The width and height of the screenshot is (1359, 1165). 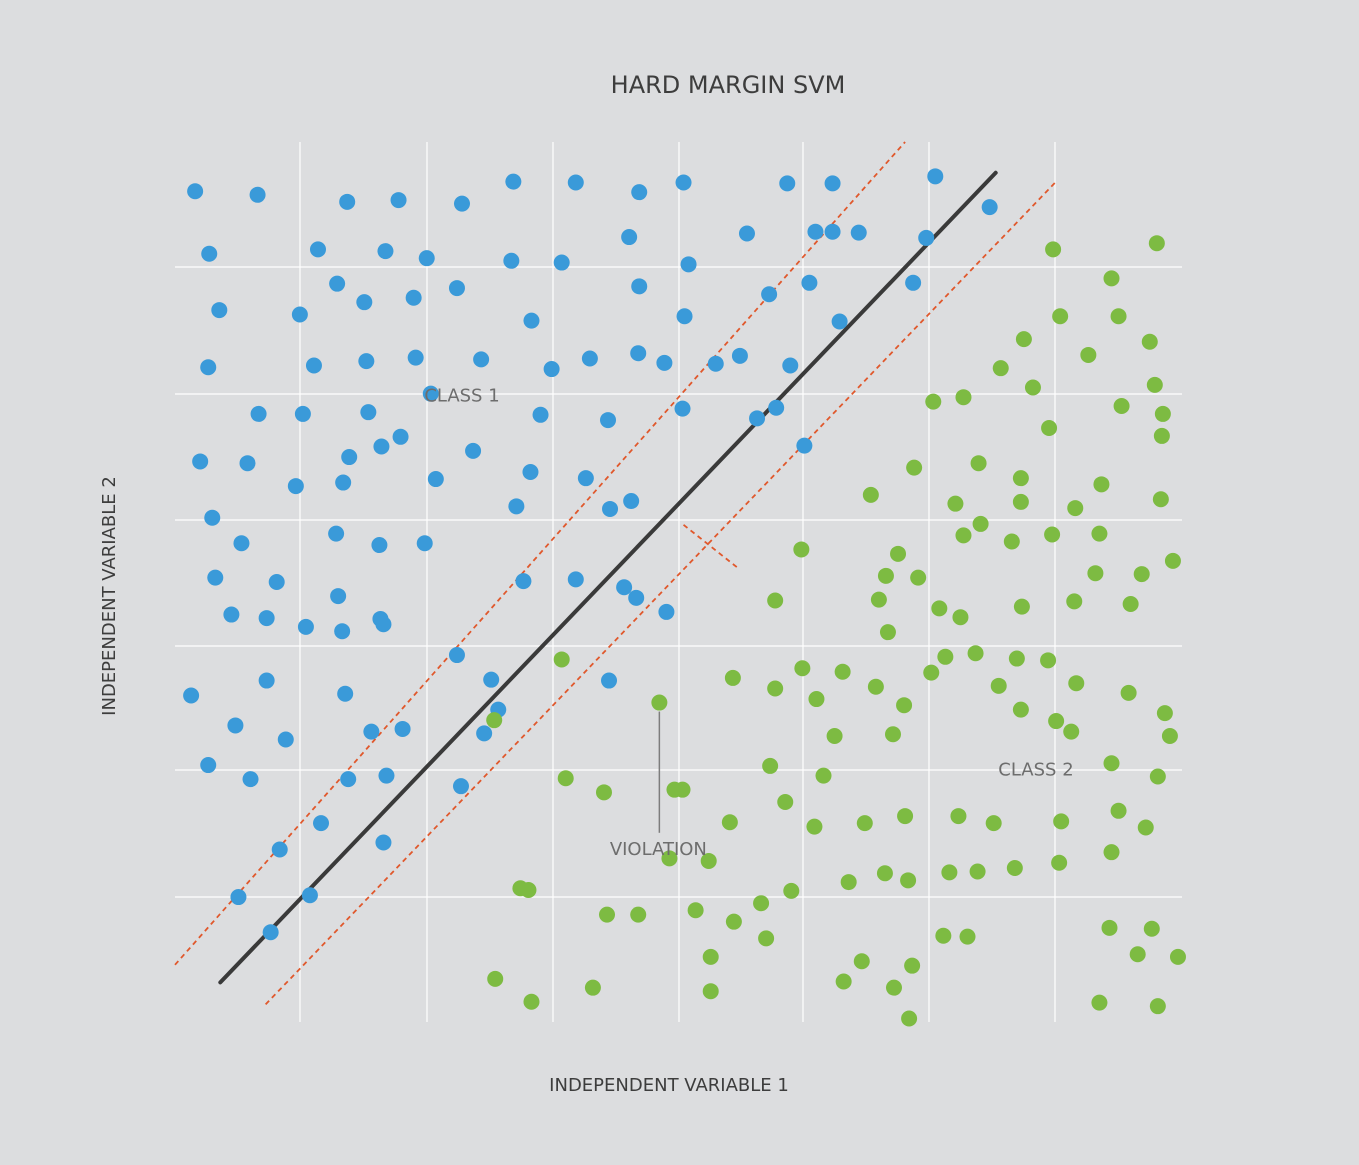 What do you see at coordinates (658, 849) in the screenshot?
I see `violation-label: VIOLATION` at bounding box center [658, 849].